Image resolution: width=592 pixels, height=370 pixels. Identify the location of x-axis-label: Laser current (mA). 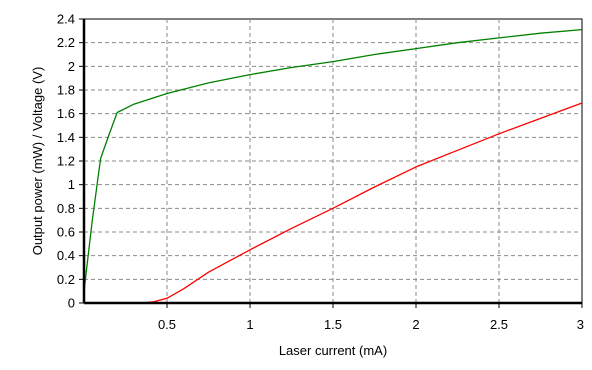
(333, 350).